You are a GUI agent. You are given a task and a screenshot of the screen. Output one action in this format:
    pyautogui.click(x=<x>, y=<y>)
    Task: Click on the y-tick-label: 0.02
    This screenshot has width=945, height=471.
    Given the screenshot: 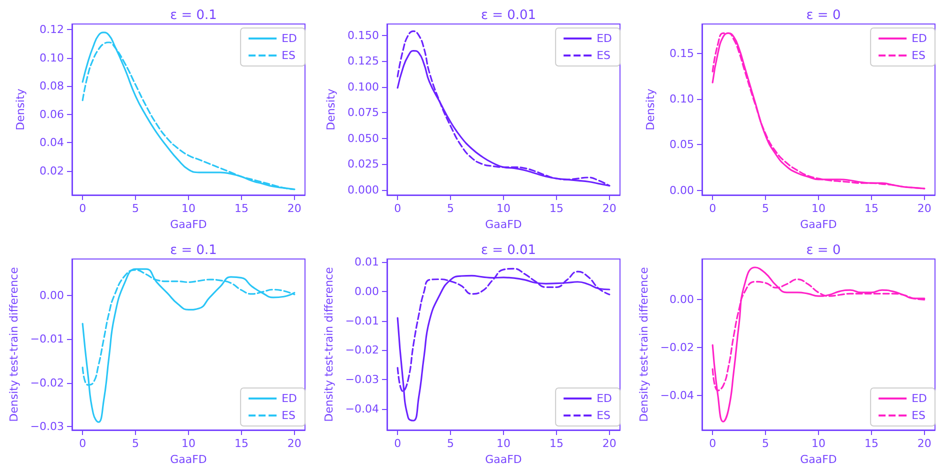 What is the action you would take?
    pyautogui.click(x=52, y=171)
    